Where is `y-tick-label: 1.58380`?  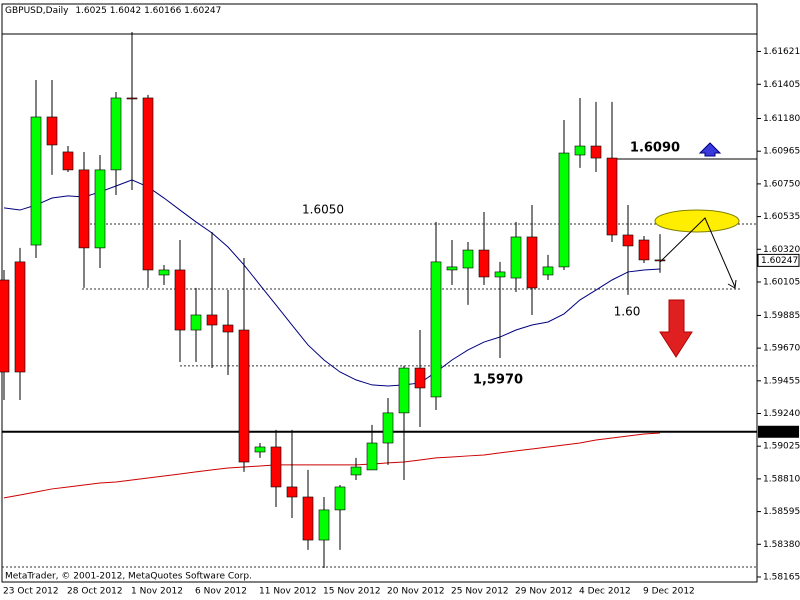 y-tick-label: 1.58380 is located at coordinates (781, 545).